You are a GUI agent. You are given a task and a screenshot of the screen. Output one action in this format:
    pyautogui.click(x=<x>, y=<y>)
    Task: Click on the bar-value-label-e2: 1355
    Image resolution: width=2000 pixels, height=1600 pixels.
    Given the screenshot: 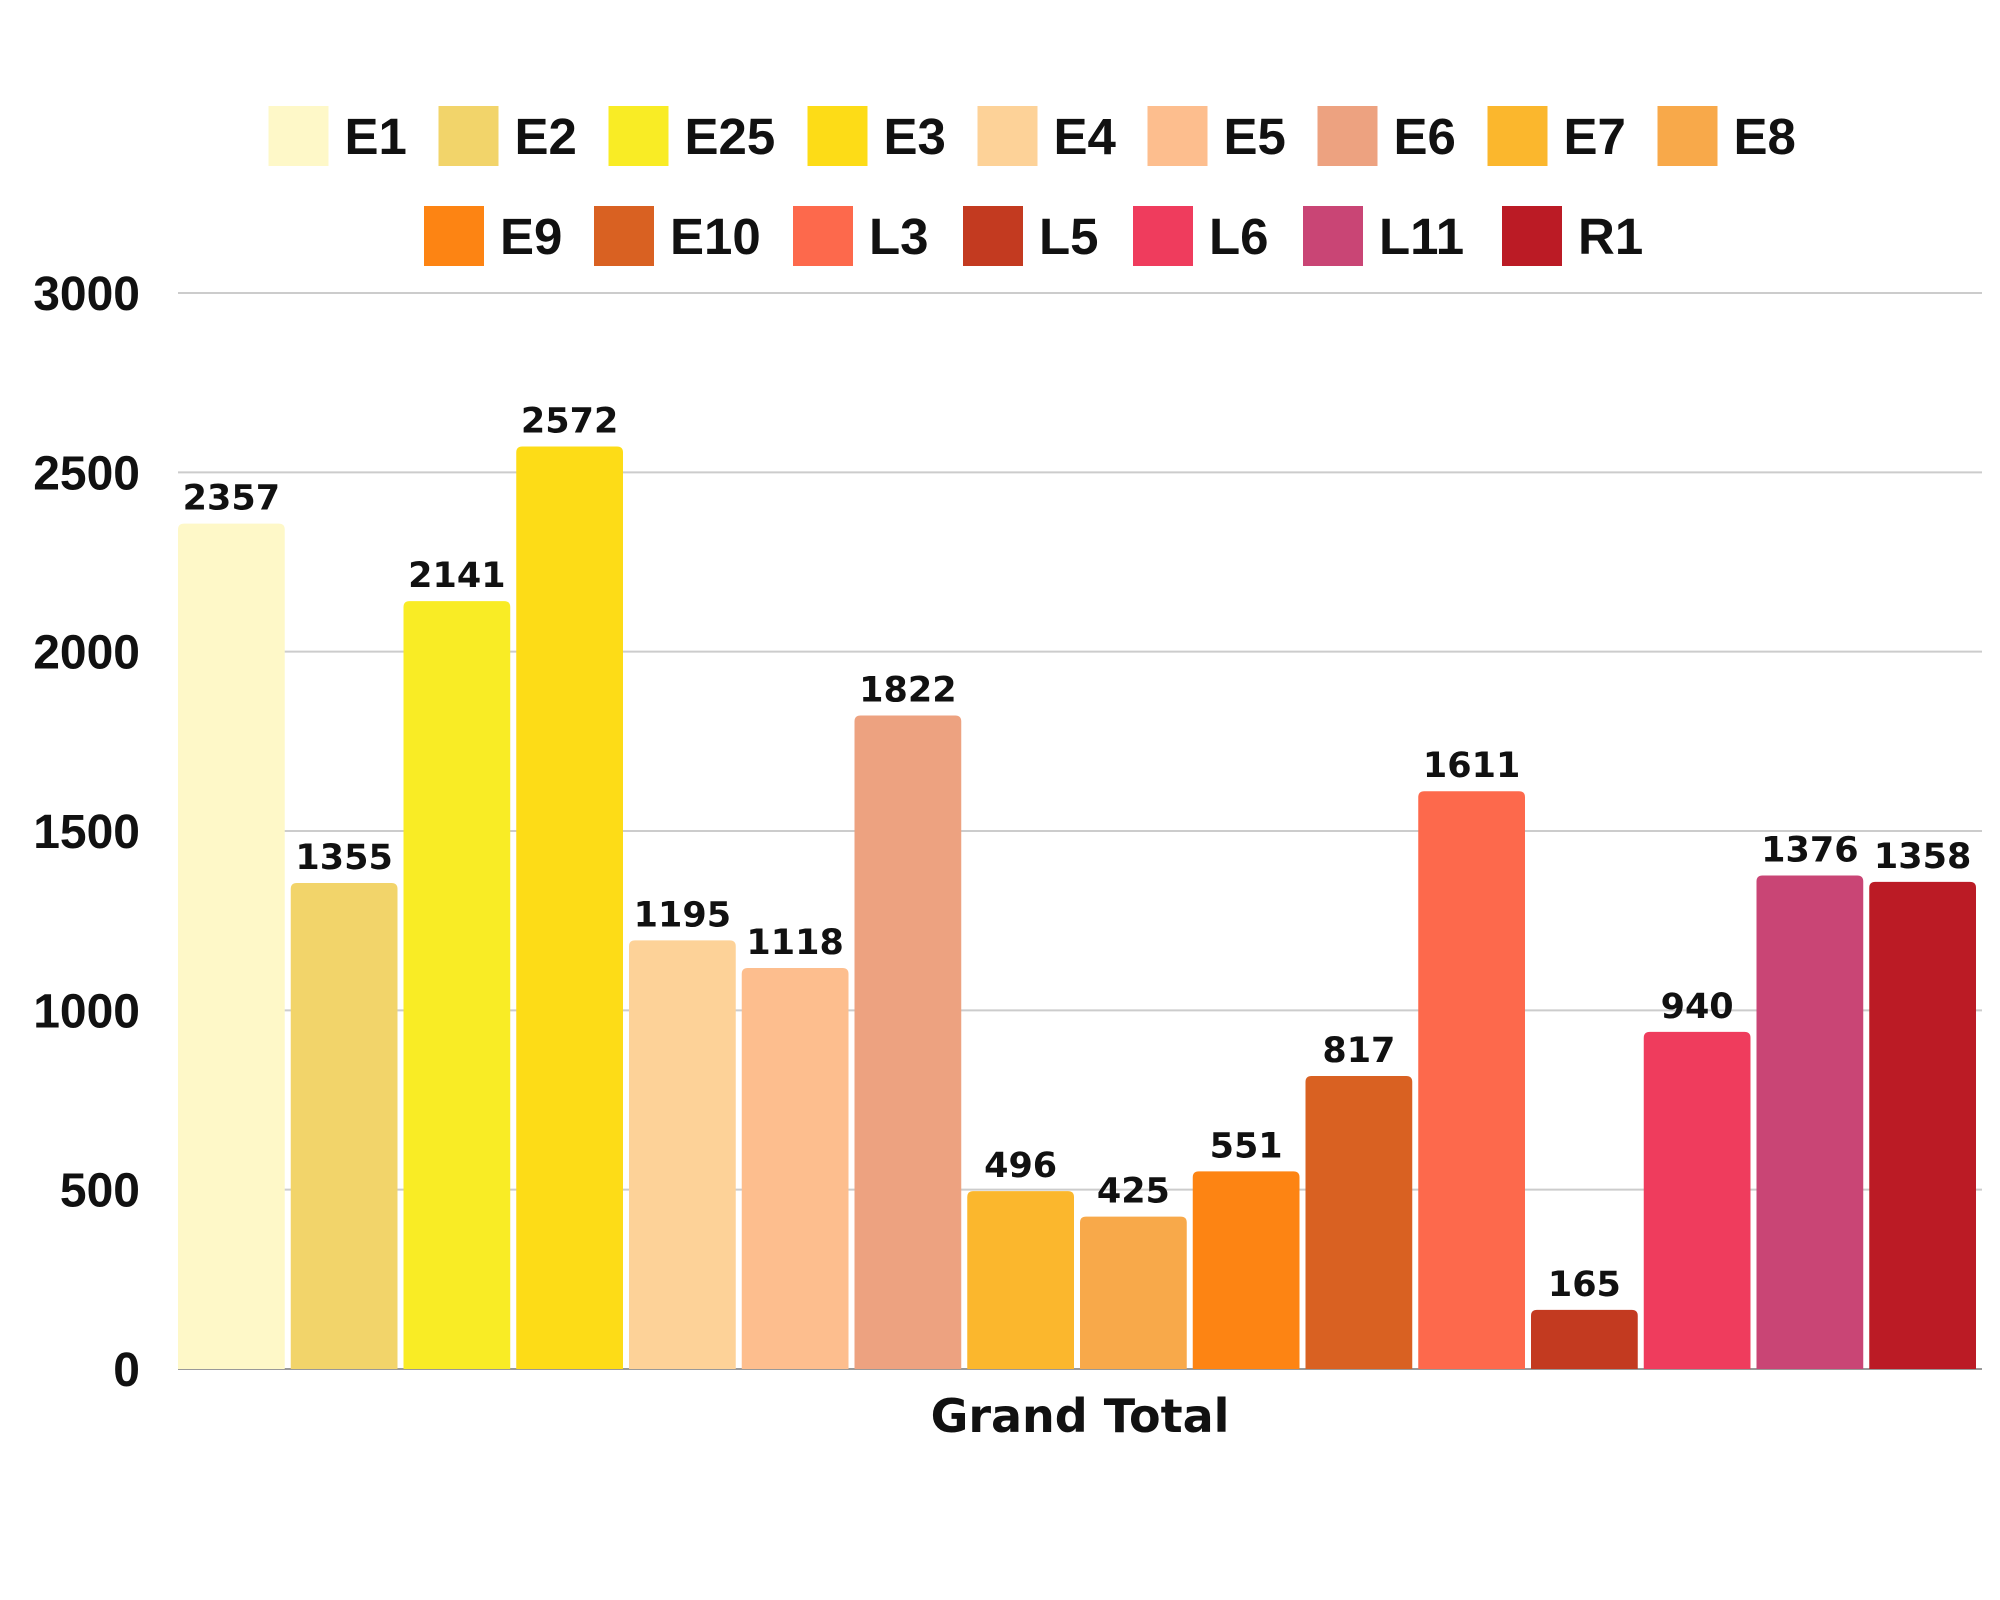 What is the action you would take?
    pyautogui.click(x=343, y=858)
    